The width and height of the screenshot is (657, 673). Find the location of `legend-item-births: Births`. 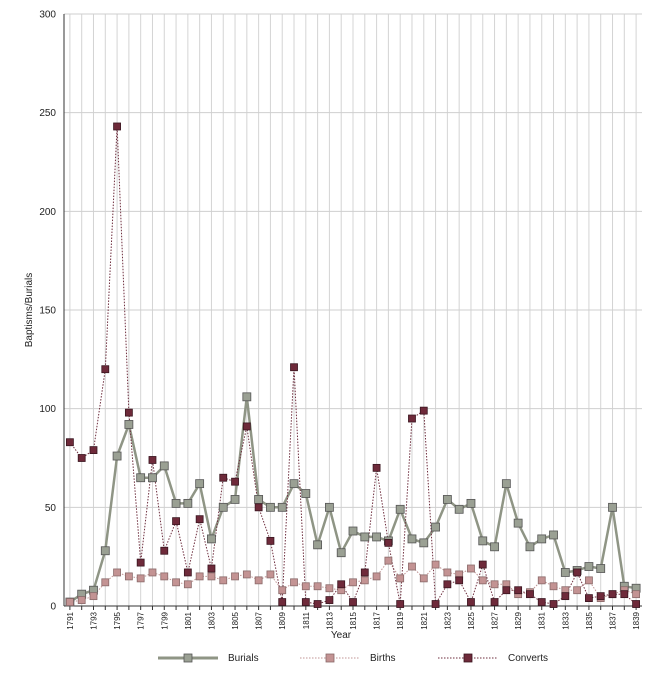

legend-item-births: Births is located at coordinates (347, 658).